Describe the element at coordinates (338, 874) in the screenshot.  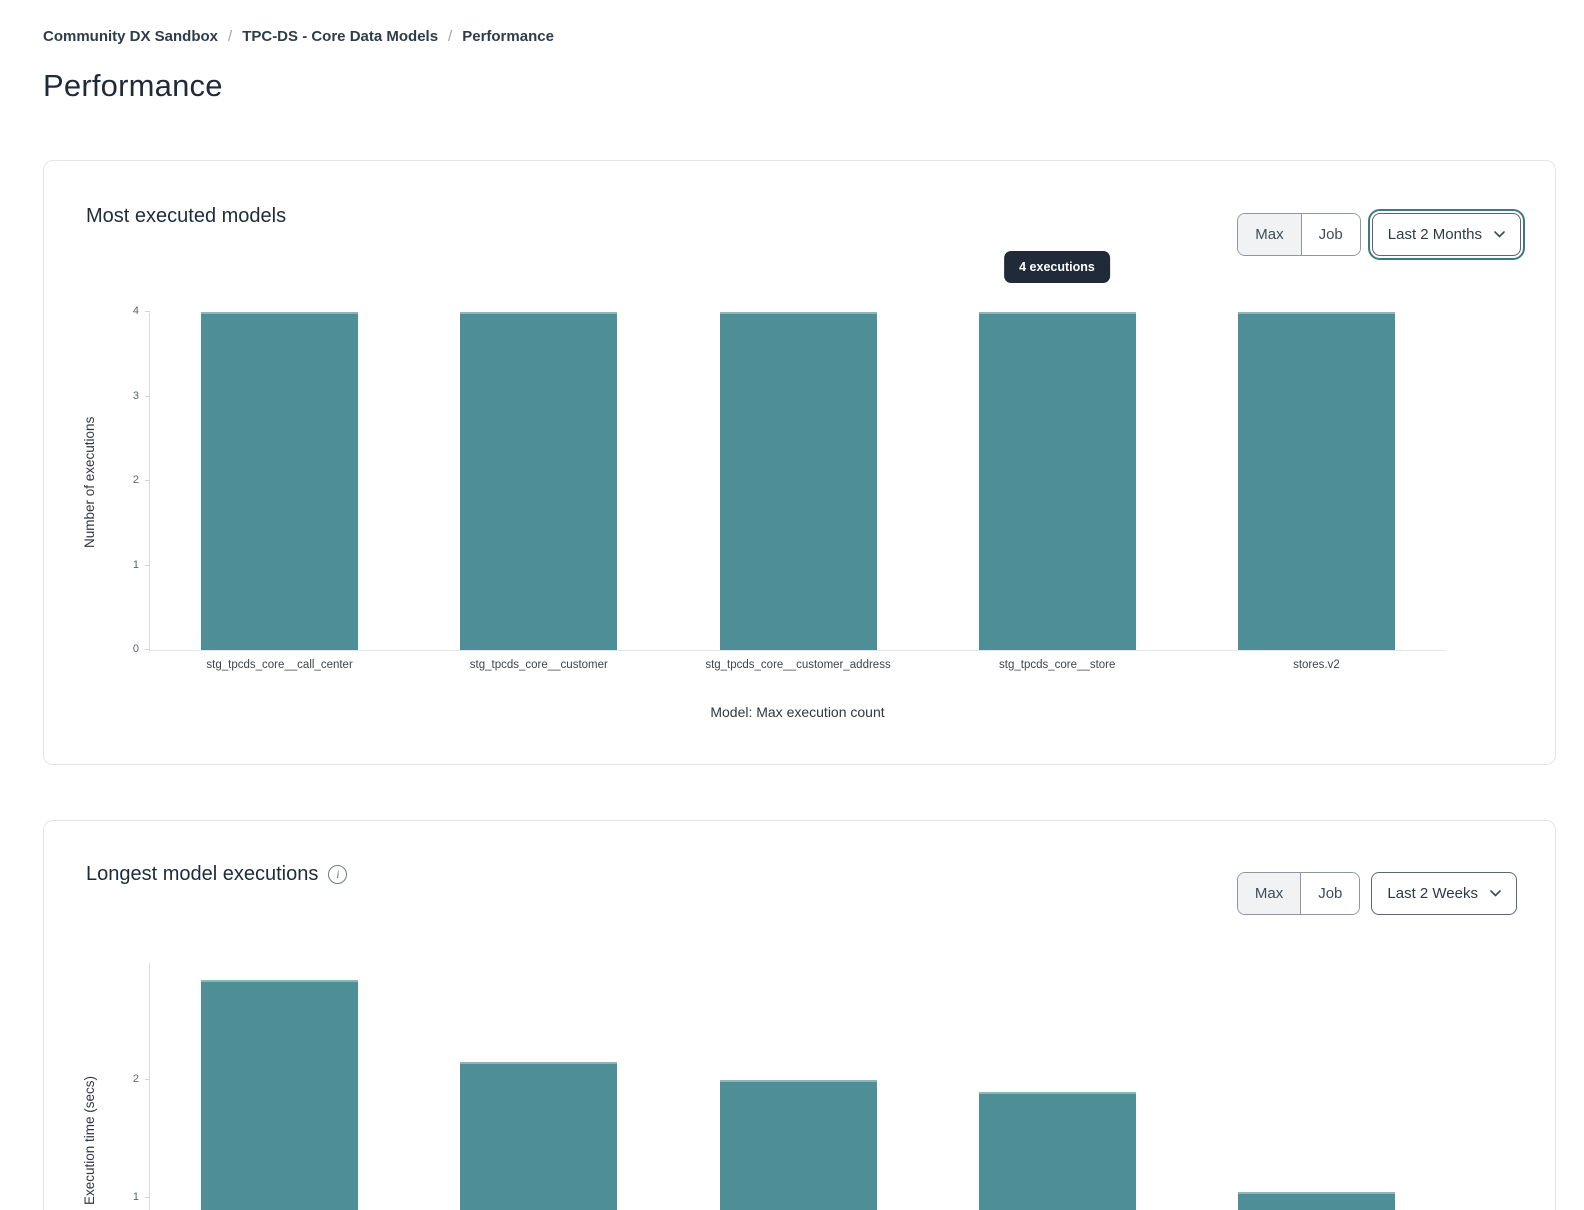
I see `info-icon: i` at that location.